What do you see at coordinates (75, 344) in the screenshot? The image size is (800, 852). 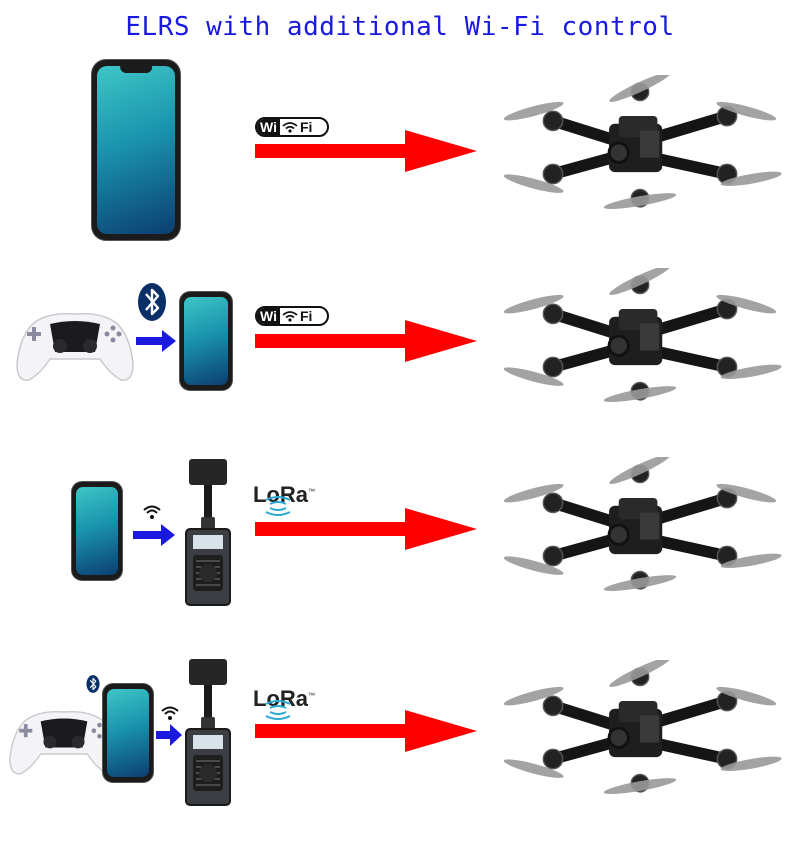 I see `gamepad-icon` at bounding box center [75, 344].